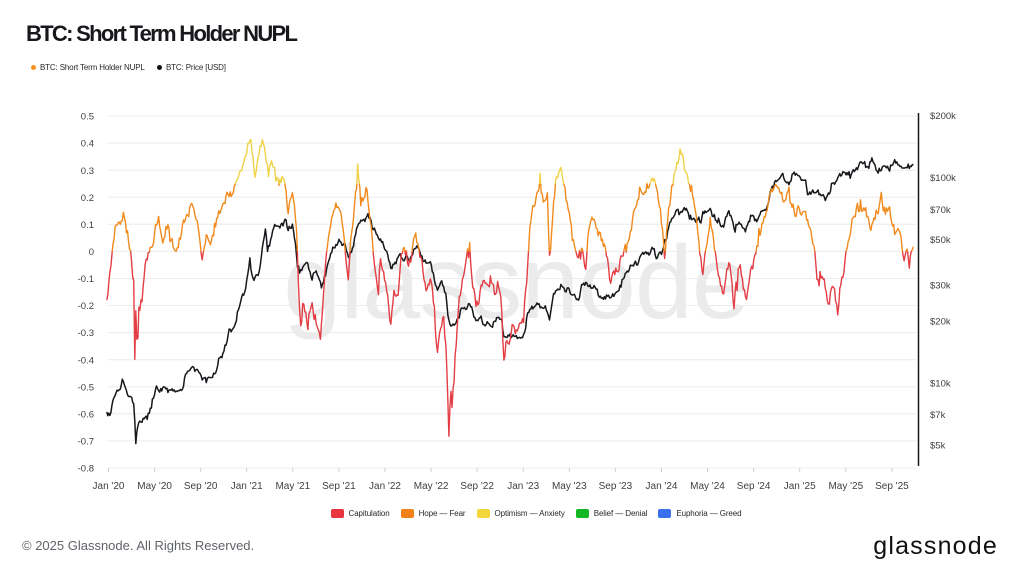 This screenshot has width=1024, height=576. Describe the element at coordinates (86, 360) in the screenshot. I see `svg-text: -0.4` at that location.